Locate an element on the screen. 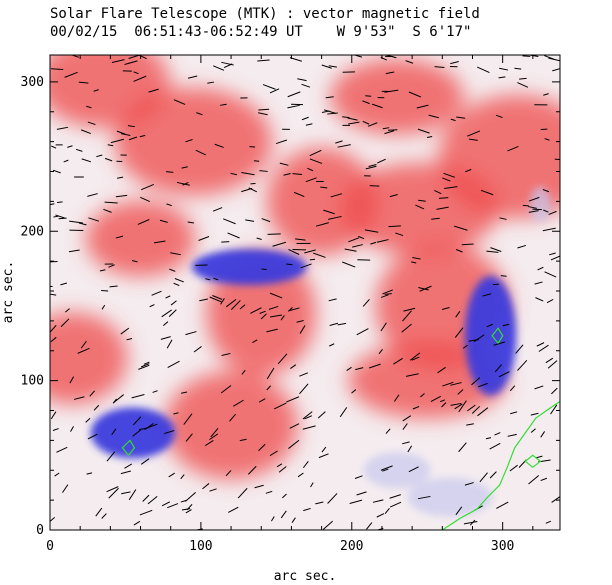 This screenshot has width=612, height=585. positive-region is located at coordinates (499, 156).